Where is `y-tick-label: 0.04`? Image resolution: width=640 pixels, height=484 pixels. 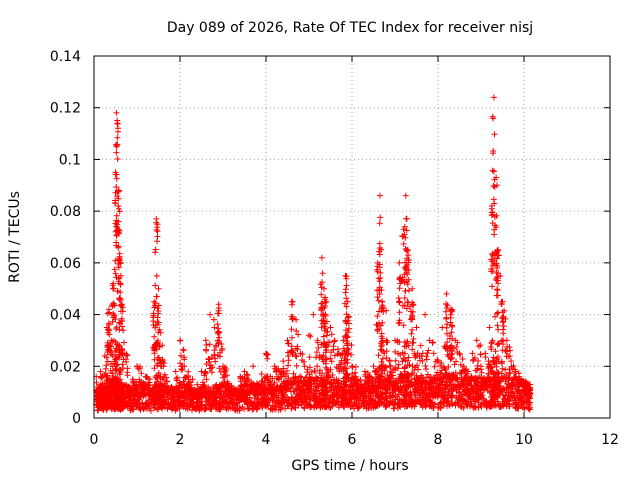
y-tick-label: 0.04 is located at coordinates (65, 316).